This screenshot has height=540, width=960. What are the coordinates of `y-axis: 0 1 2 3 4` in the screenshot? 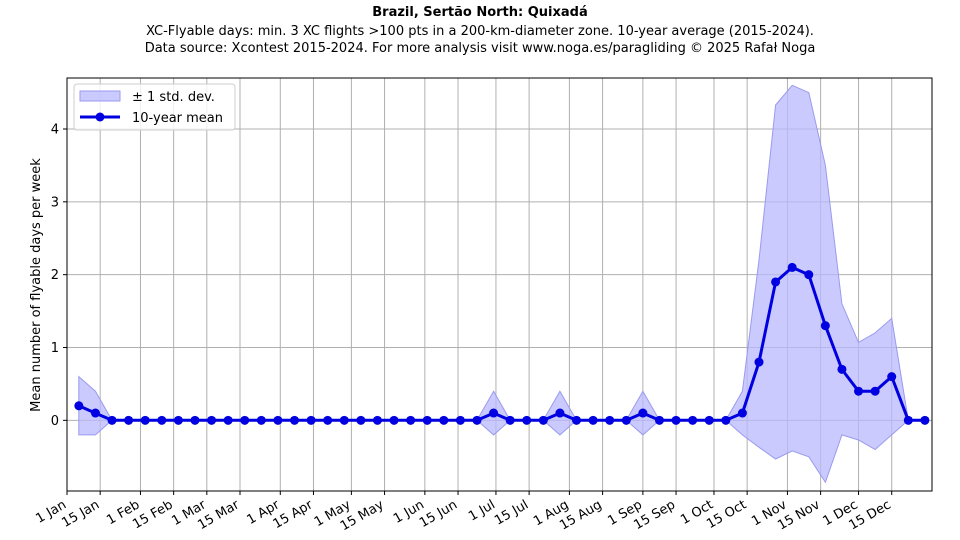 It's located at (59, 275).